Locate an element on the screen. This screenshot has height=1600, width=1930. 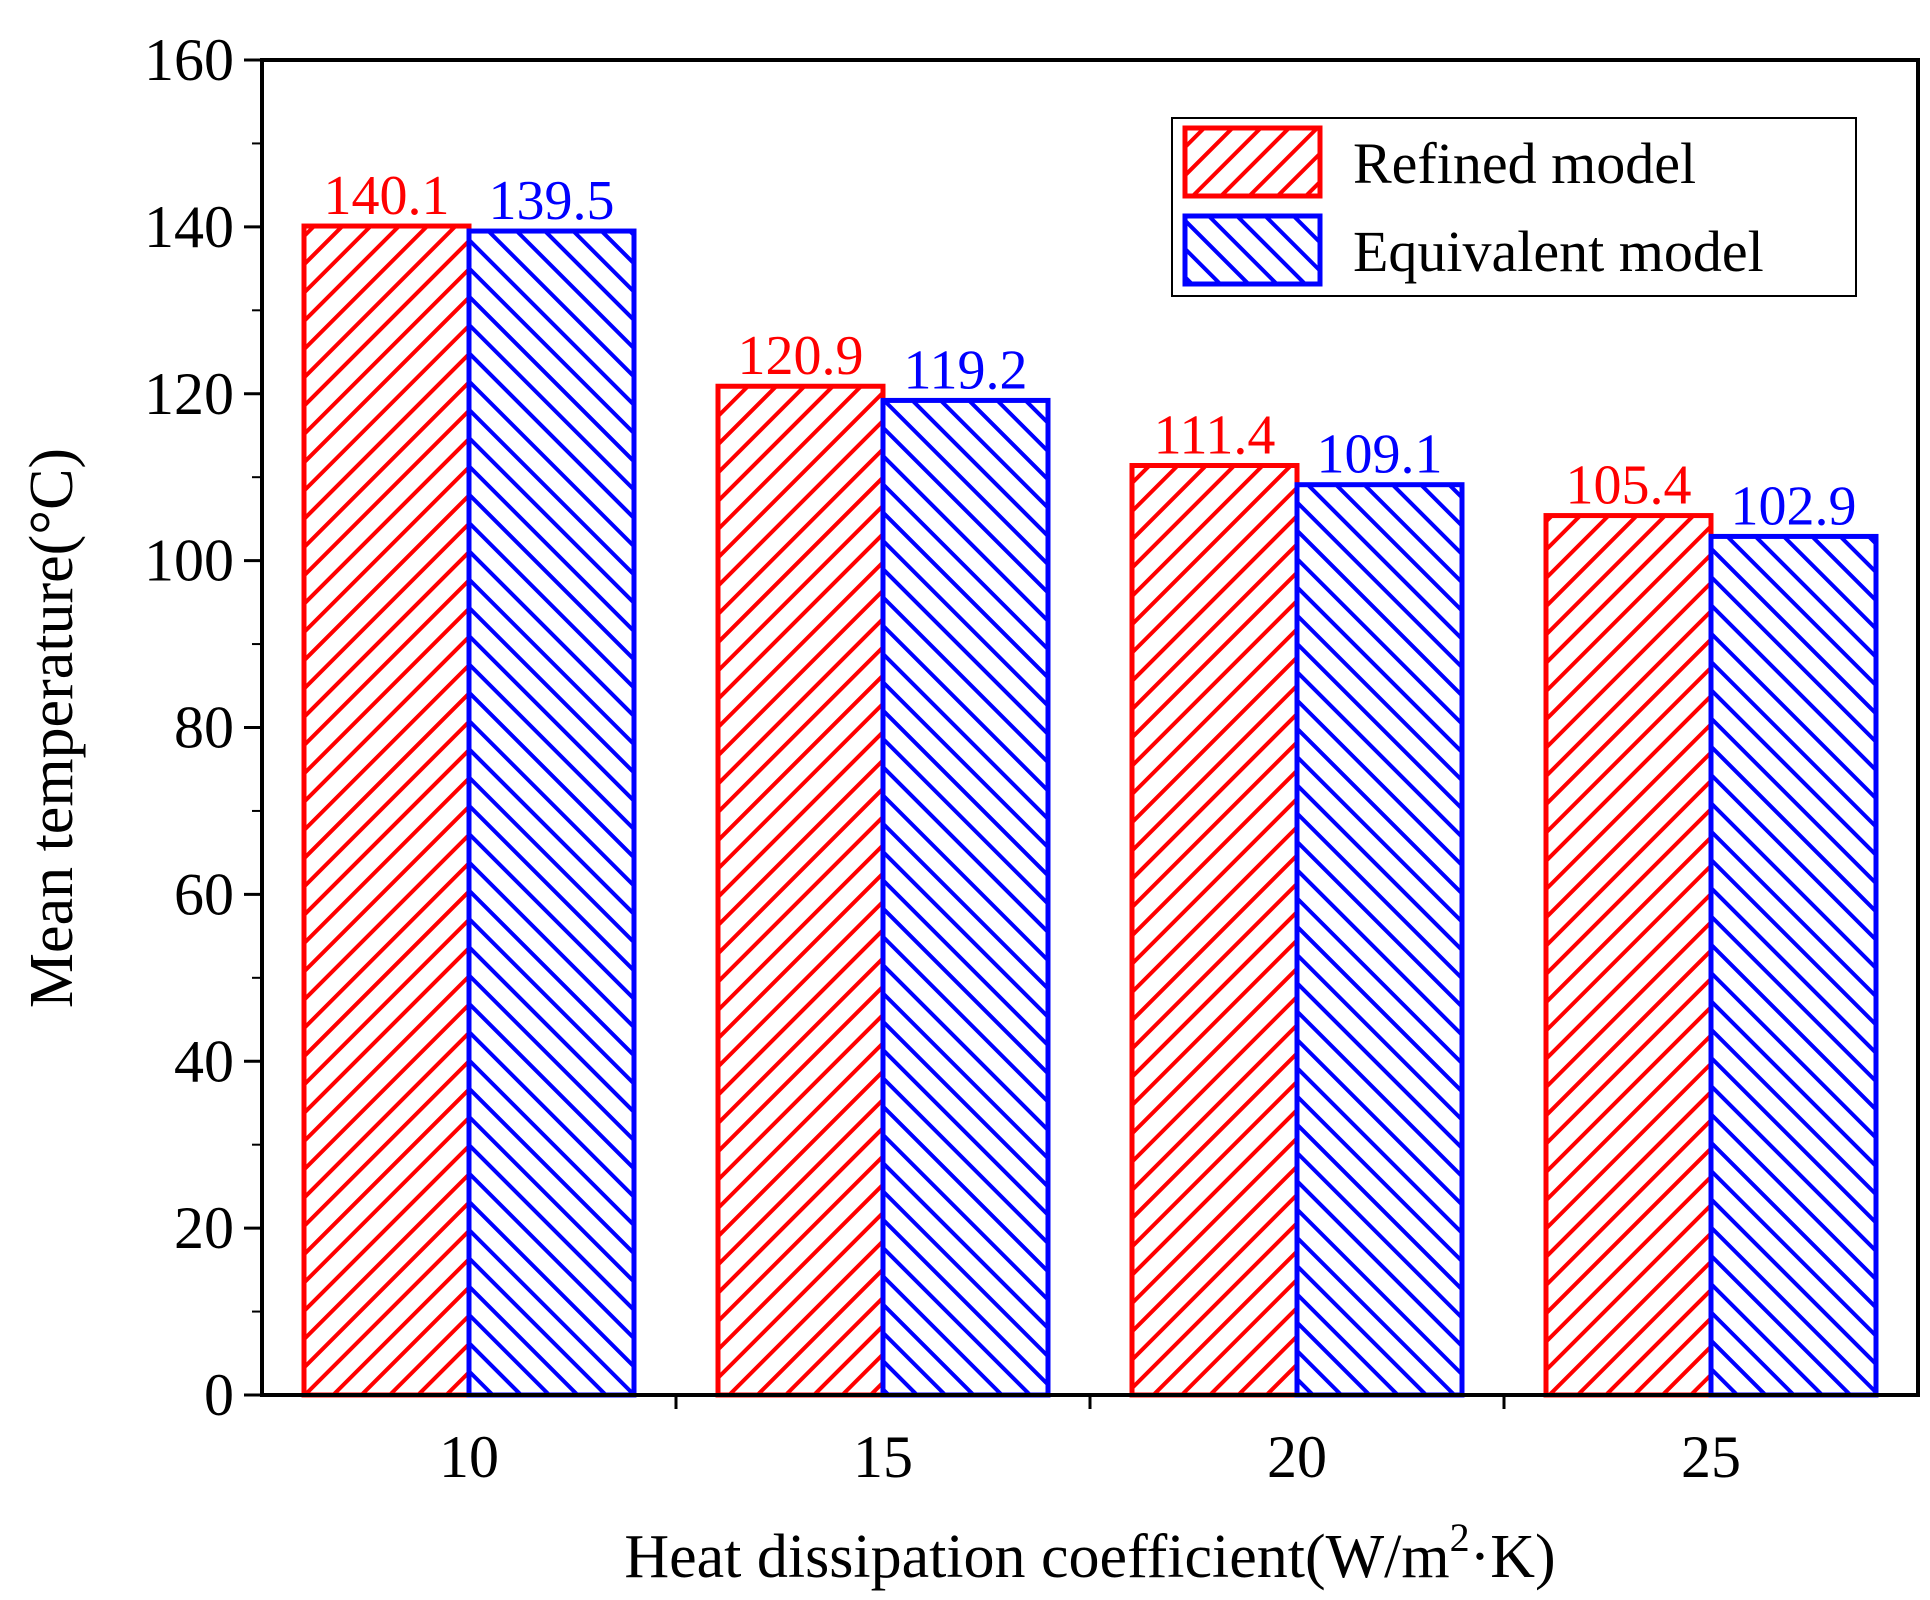
value-label-equivalent-10: 139.5 is located at coordinates (552, 201).